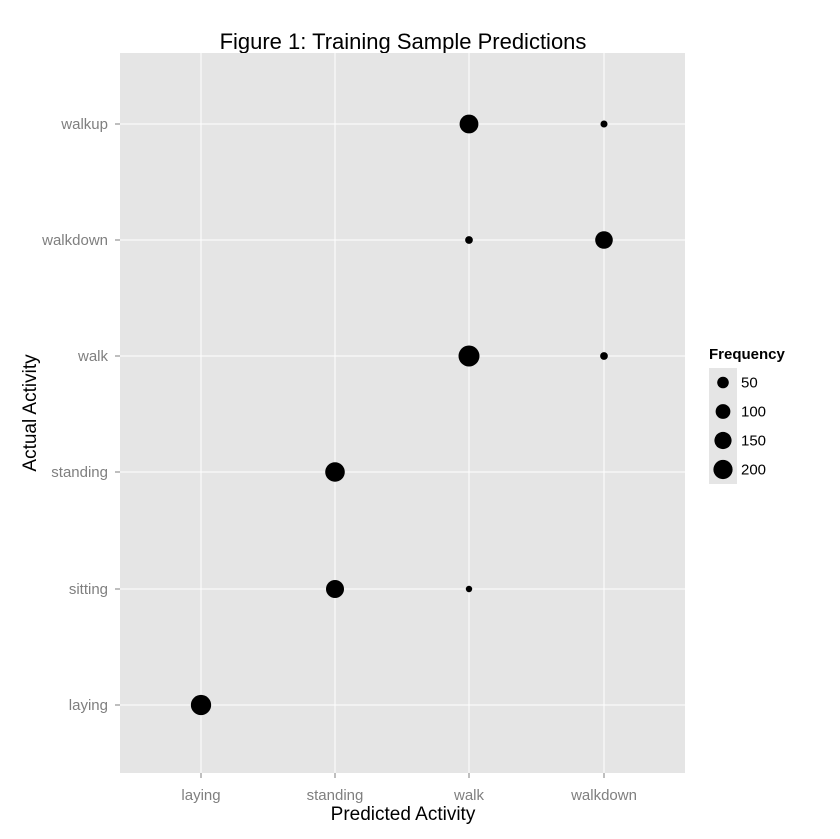 This screenshot has width=840, height=839. Describe the element at coordinates (403, 41) in the screenshot. I see `chart-title: Figure 1: Training Sample Predictions` at that location.